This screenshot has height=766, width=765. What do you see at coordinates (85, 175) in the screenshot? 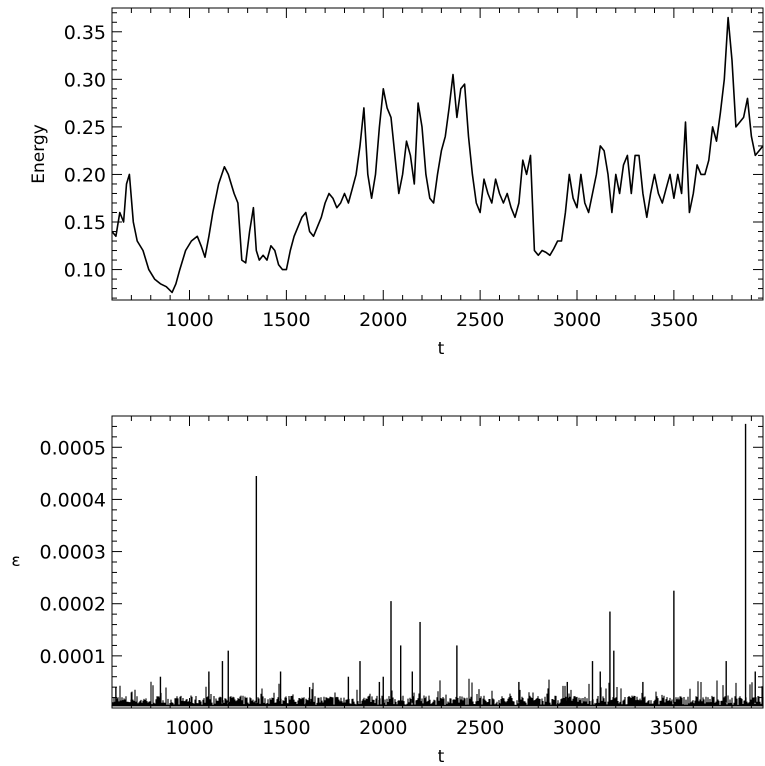
I see `y-tick-label: 0.20` at bounding box center [85, 175].